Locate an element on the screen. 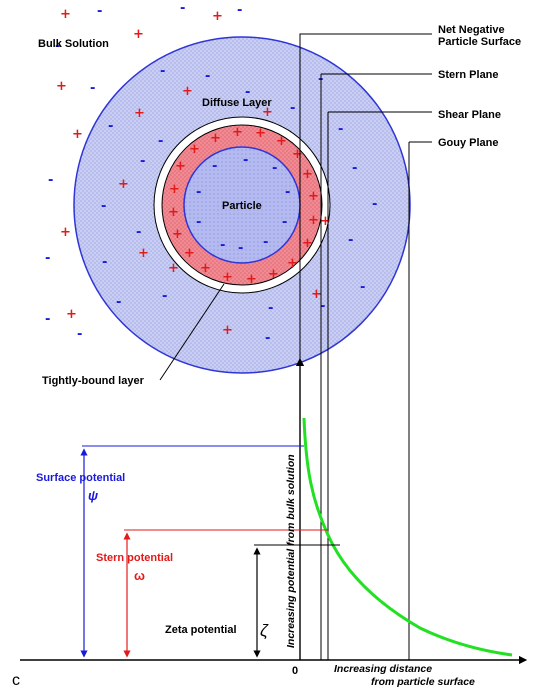 Image resolution: width=536 pixels, height=691 pixels. zeta-potential-symbol: ζ is located at coordinates (264, 630).